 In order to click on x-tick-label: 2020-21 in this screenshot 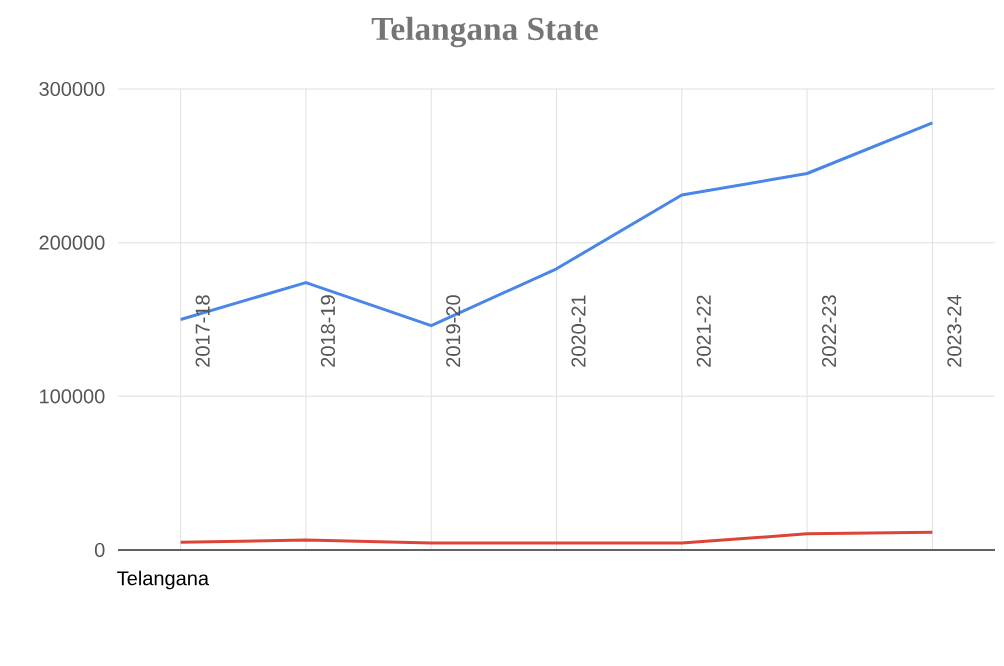, I will do `click(578, 331)`.